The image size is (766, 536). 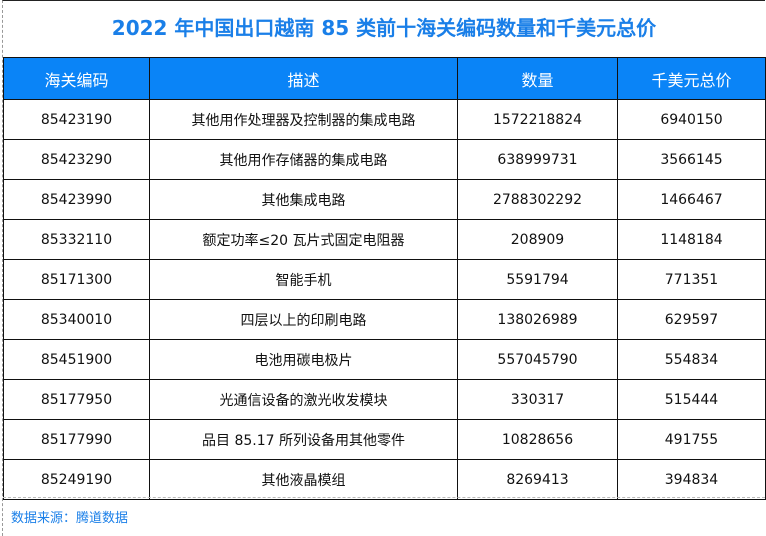 I want to click on cell-description: 智能手机, so click(x=303, y=279).